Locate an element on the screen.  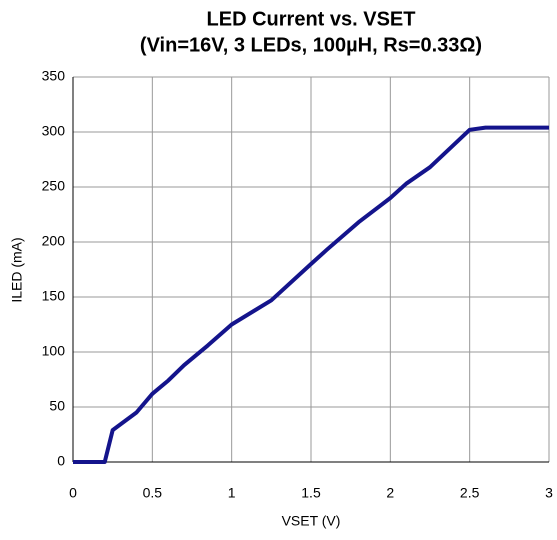
y-tick-label: 0 is located at coordinates (61, 461).